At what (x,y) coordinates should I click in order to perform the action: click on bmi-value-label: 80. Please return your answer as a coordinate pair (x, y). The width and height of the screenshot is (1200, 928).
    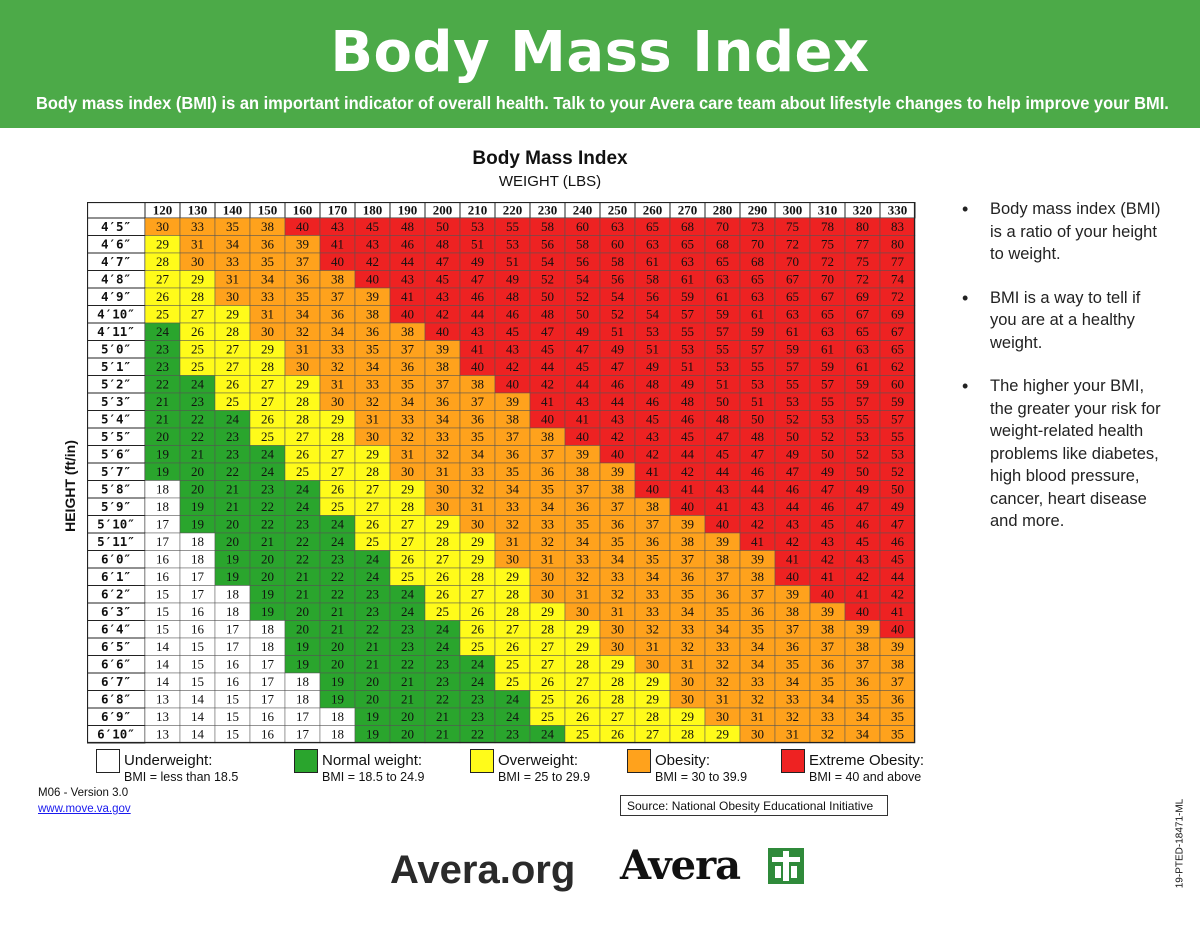
    Looking at the image, I should click on (862, 226).